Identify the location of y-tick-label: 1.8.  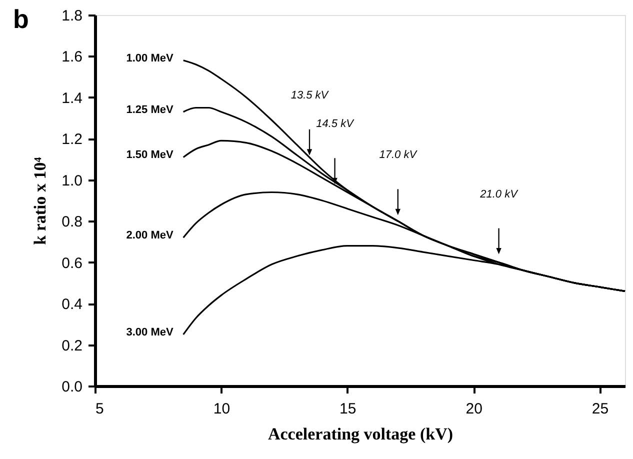
(72, 16).